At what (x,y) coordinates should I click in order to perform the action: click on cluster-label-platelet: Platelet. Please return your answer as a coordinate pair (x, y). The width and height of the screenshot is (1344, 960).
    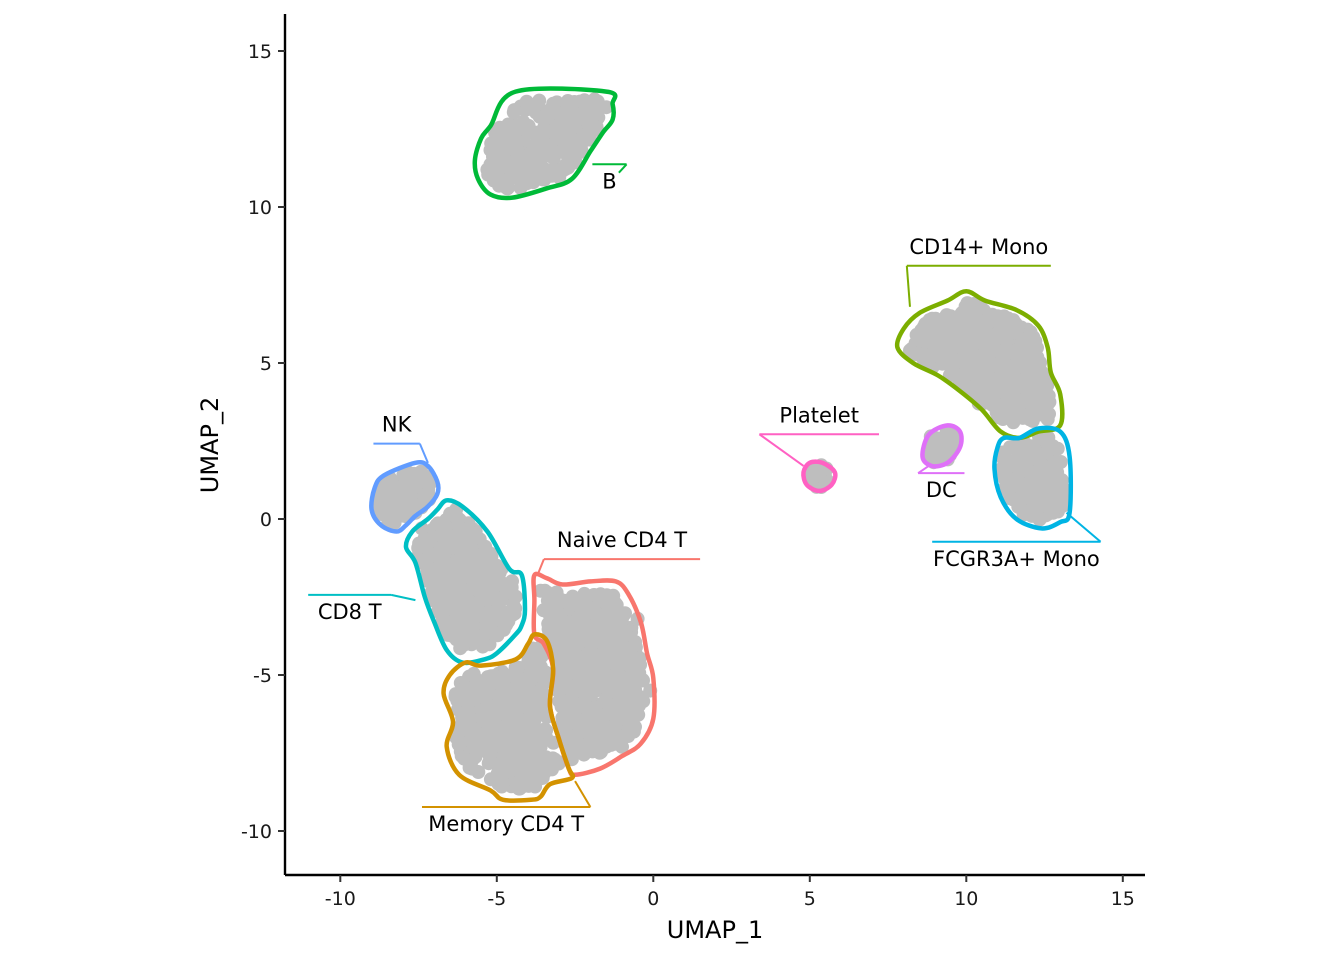
    Looking at the image, I should click on (819, 415).